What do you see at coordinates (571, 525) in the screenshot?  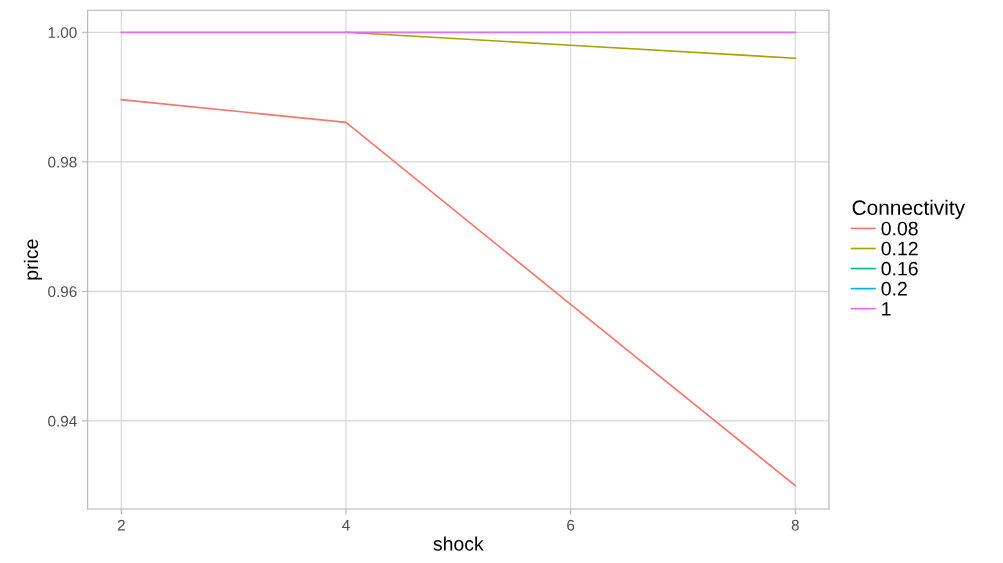 I see `x-tick-label: 6` at bounding box center [571, 525].